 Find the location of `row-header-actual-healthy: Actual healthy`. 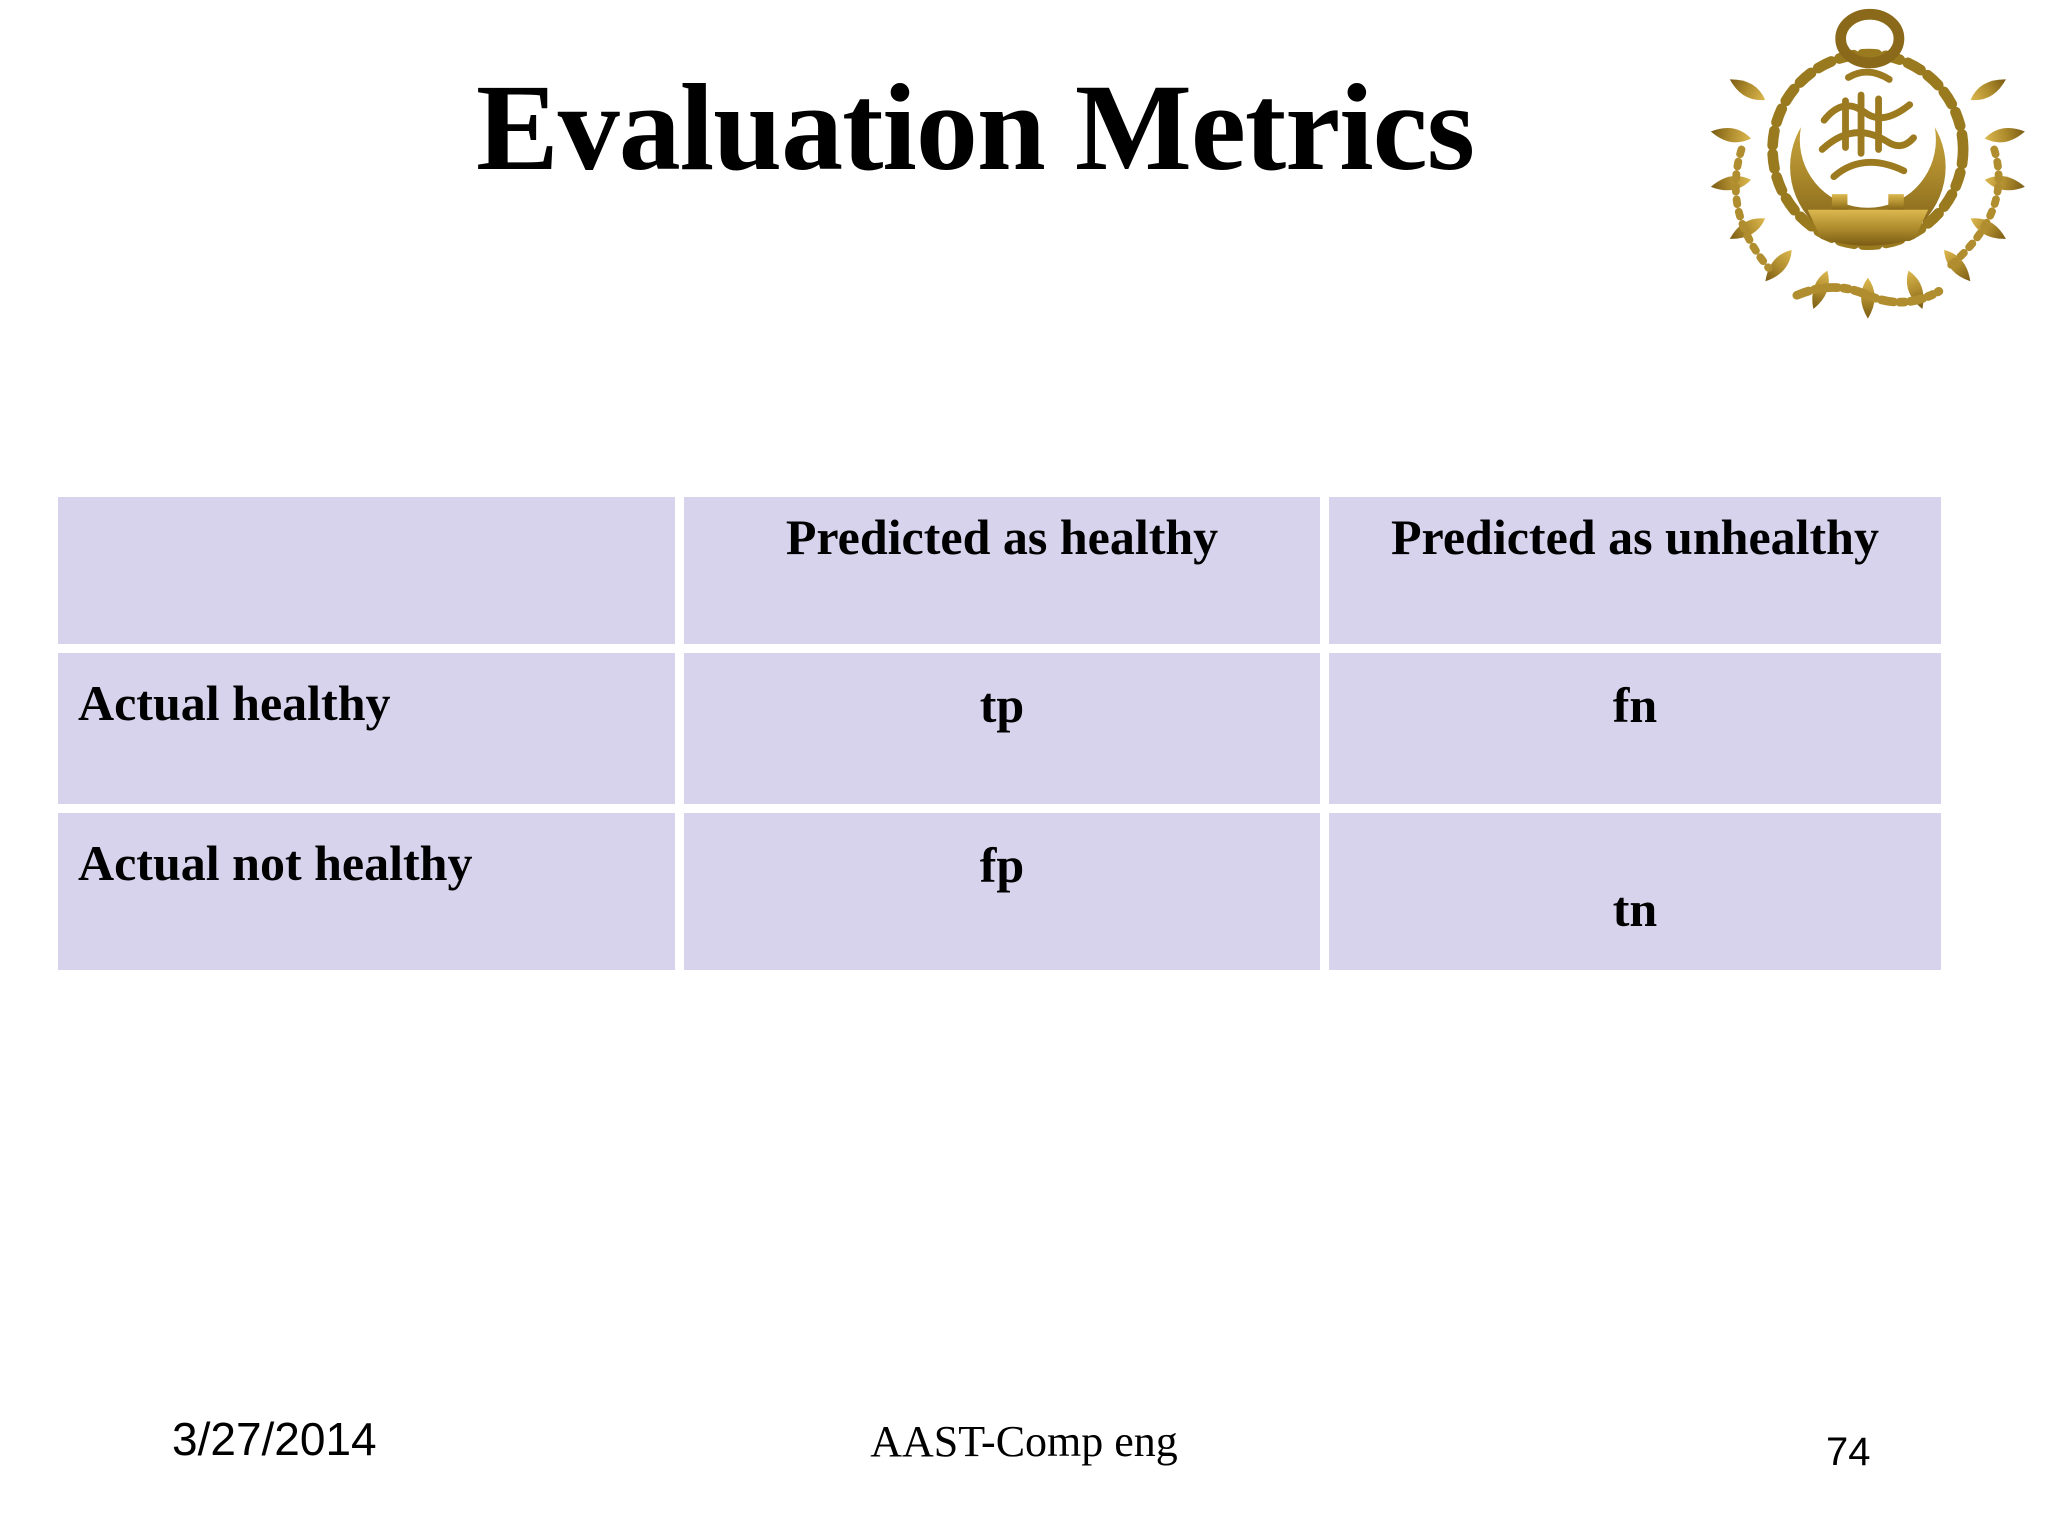

row-header-actual-healthy: Actual healthy is located at coordinates (366, 728).